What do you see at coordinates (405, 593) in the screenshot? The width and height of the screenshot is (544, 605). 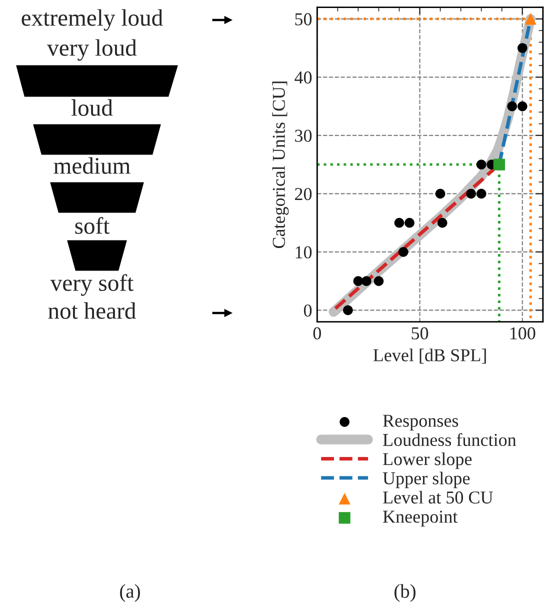 I see `text: (b)` at bounding box center [405, 593].